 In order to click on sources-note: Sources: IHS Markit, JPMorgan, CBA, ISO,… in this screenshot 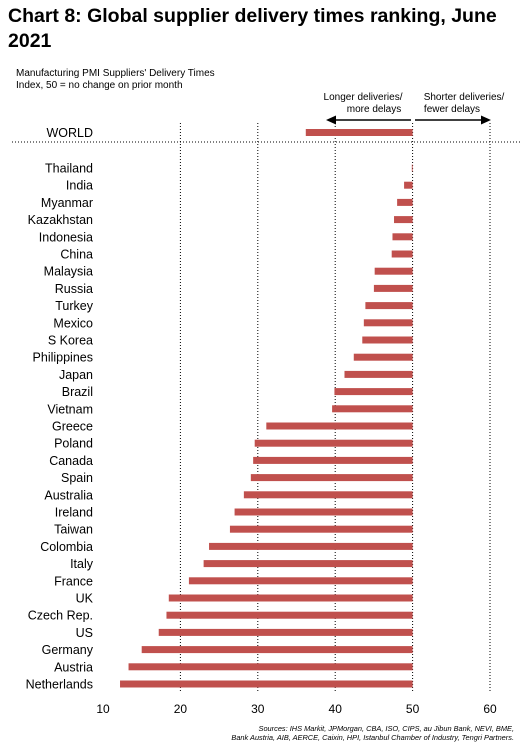, I will do `click(274, 733)`.